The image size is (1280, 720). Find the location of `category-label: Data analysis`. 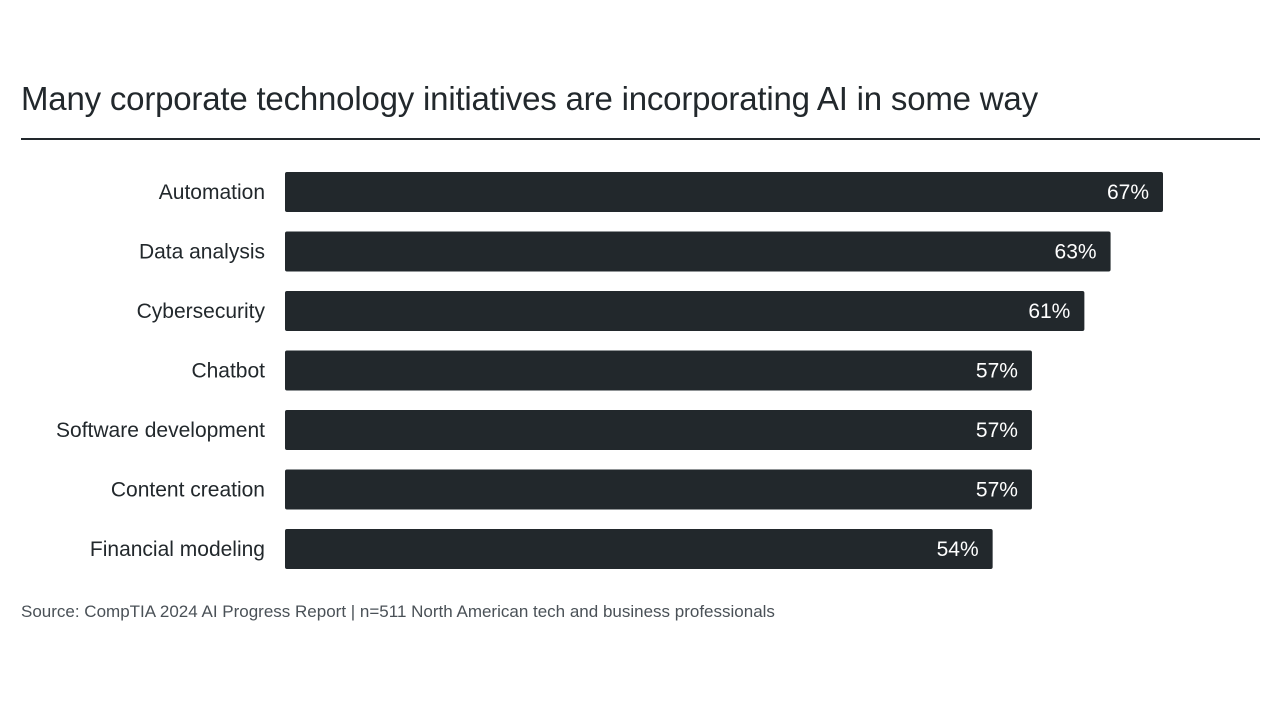

category-label: Data analysis is located at coordinates (202, 252).